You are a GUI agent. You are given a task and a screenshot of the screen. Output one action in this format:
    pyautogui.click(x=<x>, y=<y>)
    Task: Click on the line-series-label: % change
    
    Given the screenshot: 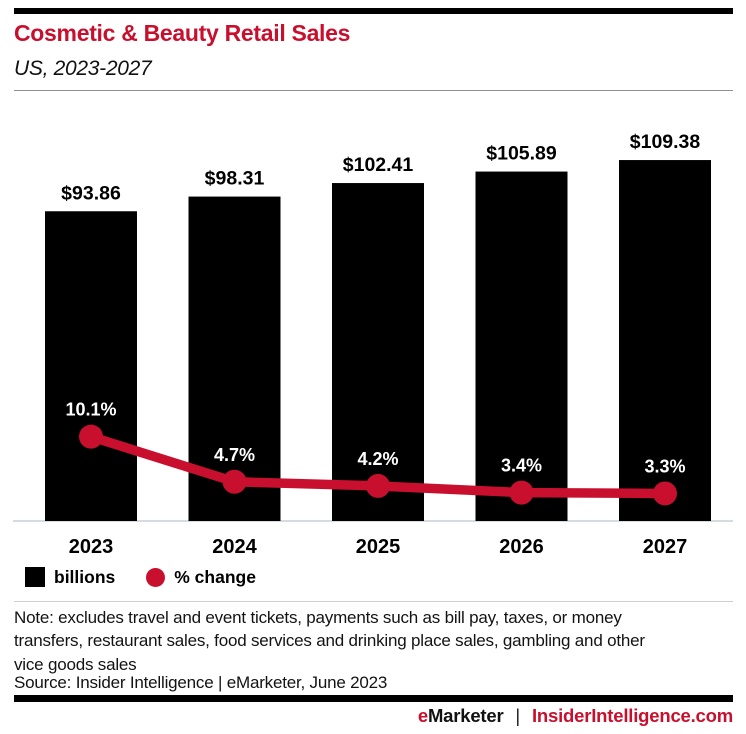 What is the action you would take?
    pyautogui.click(x=215, y=576)
    